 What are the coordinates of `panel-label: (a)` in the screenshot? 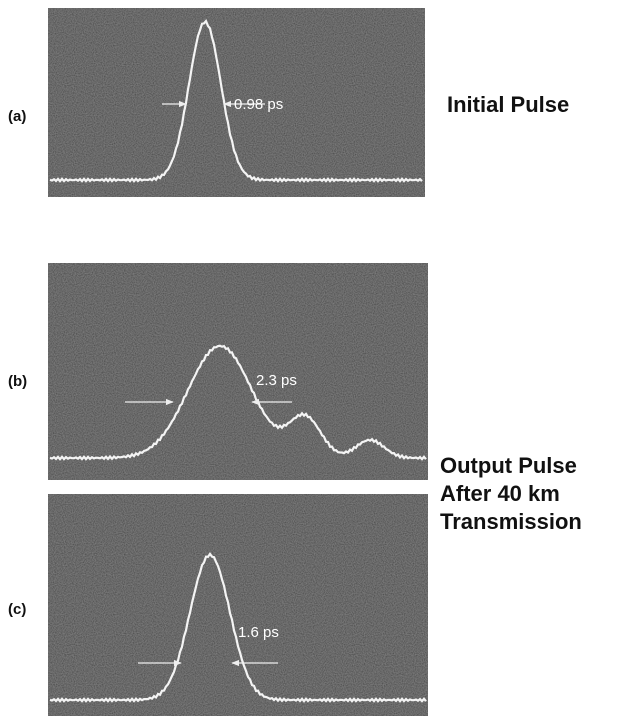 It's located at (17, 116).